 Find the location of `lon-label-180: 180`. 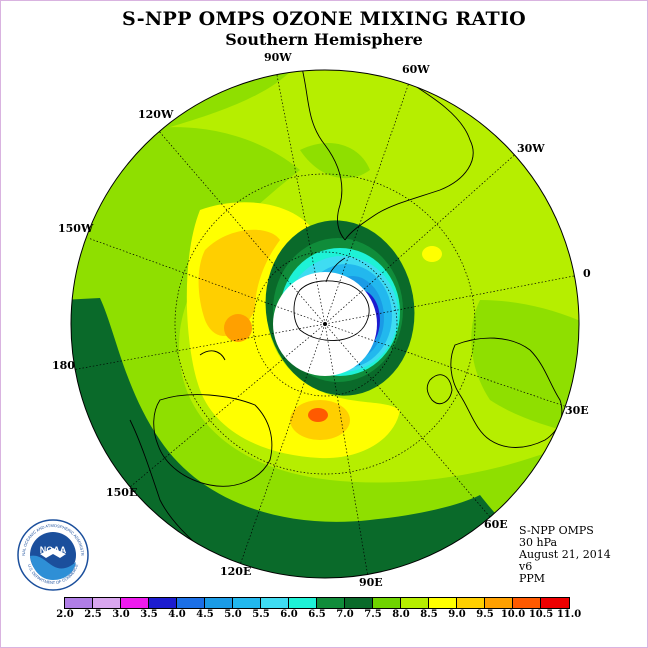

lon-label-180: 180 is located at coordinates (63, 365).